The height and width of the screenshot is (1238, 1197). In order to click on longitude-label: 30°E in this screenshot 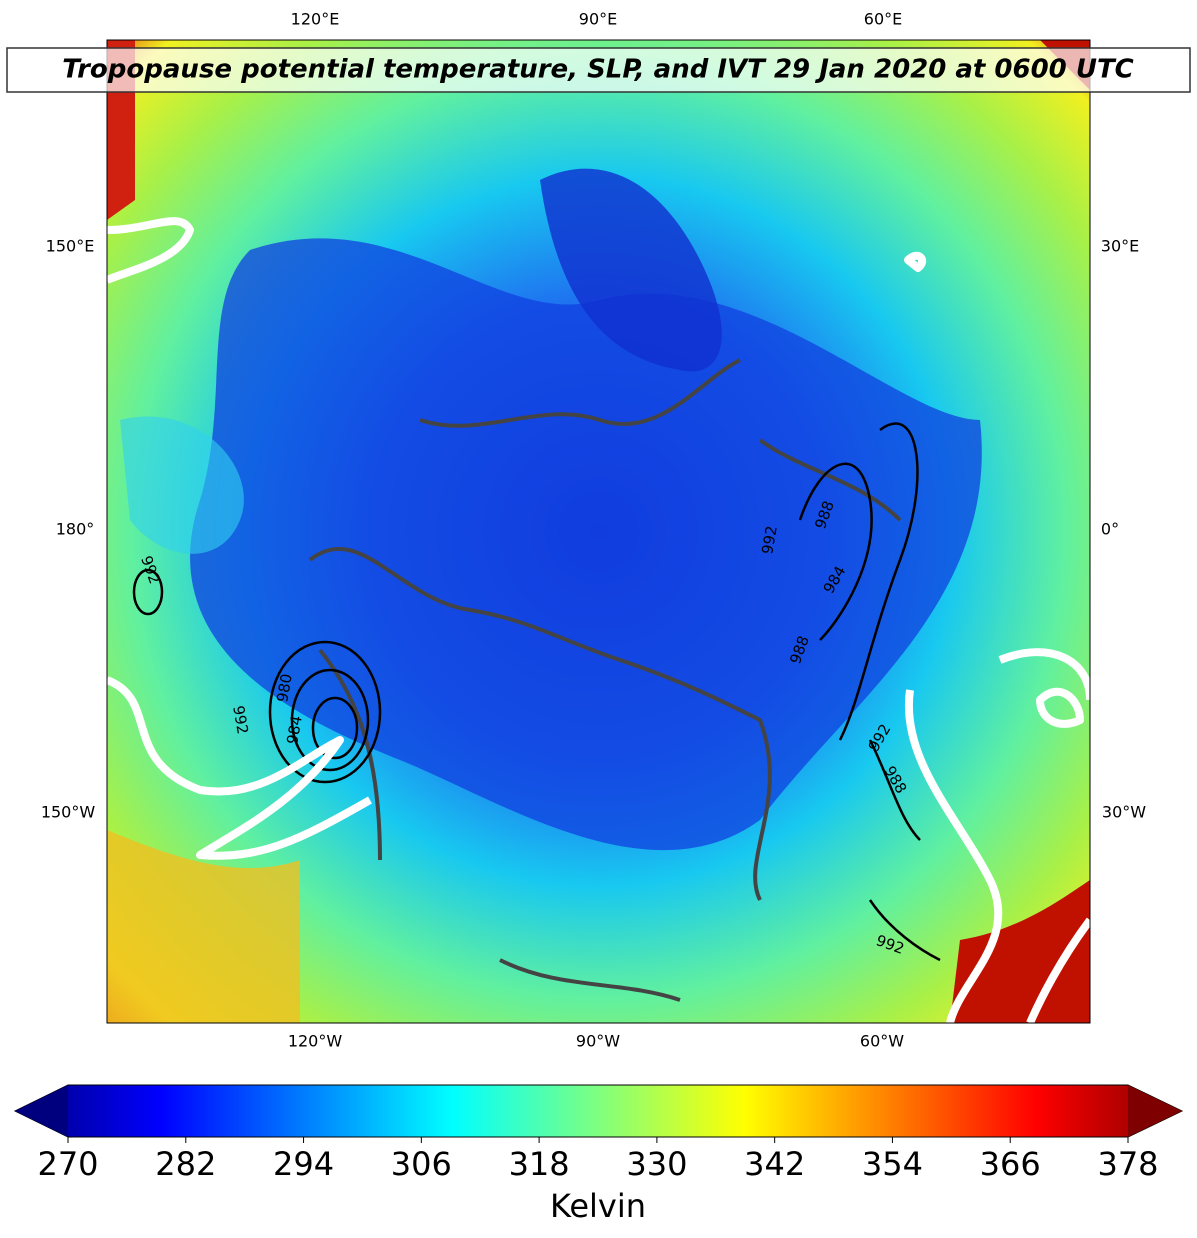, I will do `click(1120, 246)`.